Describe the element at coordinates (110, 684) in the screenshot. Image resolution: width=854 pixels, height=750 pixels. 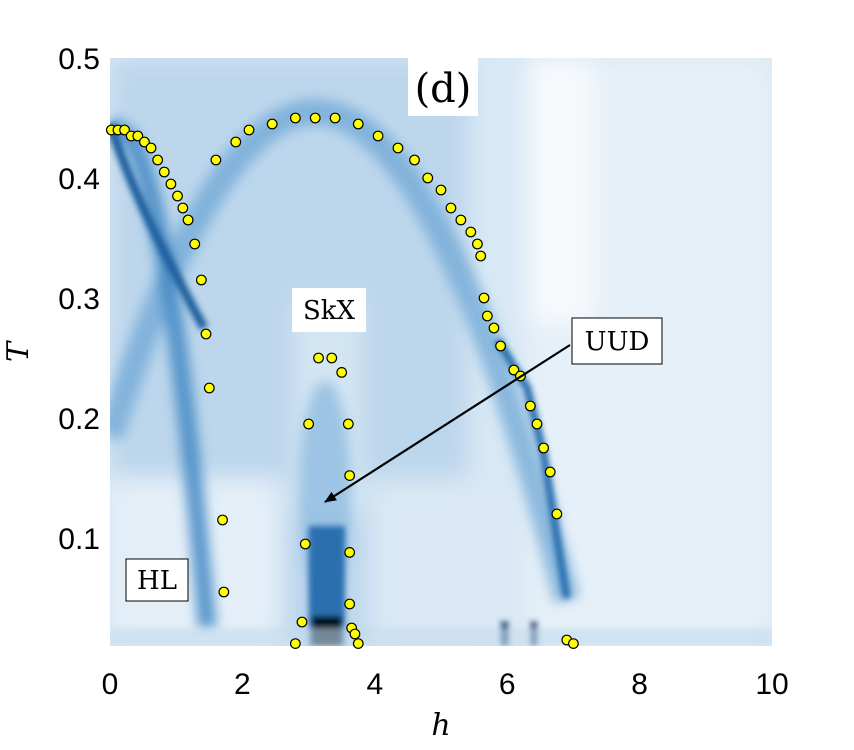
I see `x-tick-label: 0` at that location.